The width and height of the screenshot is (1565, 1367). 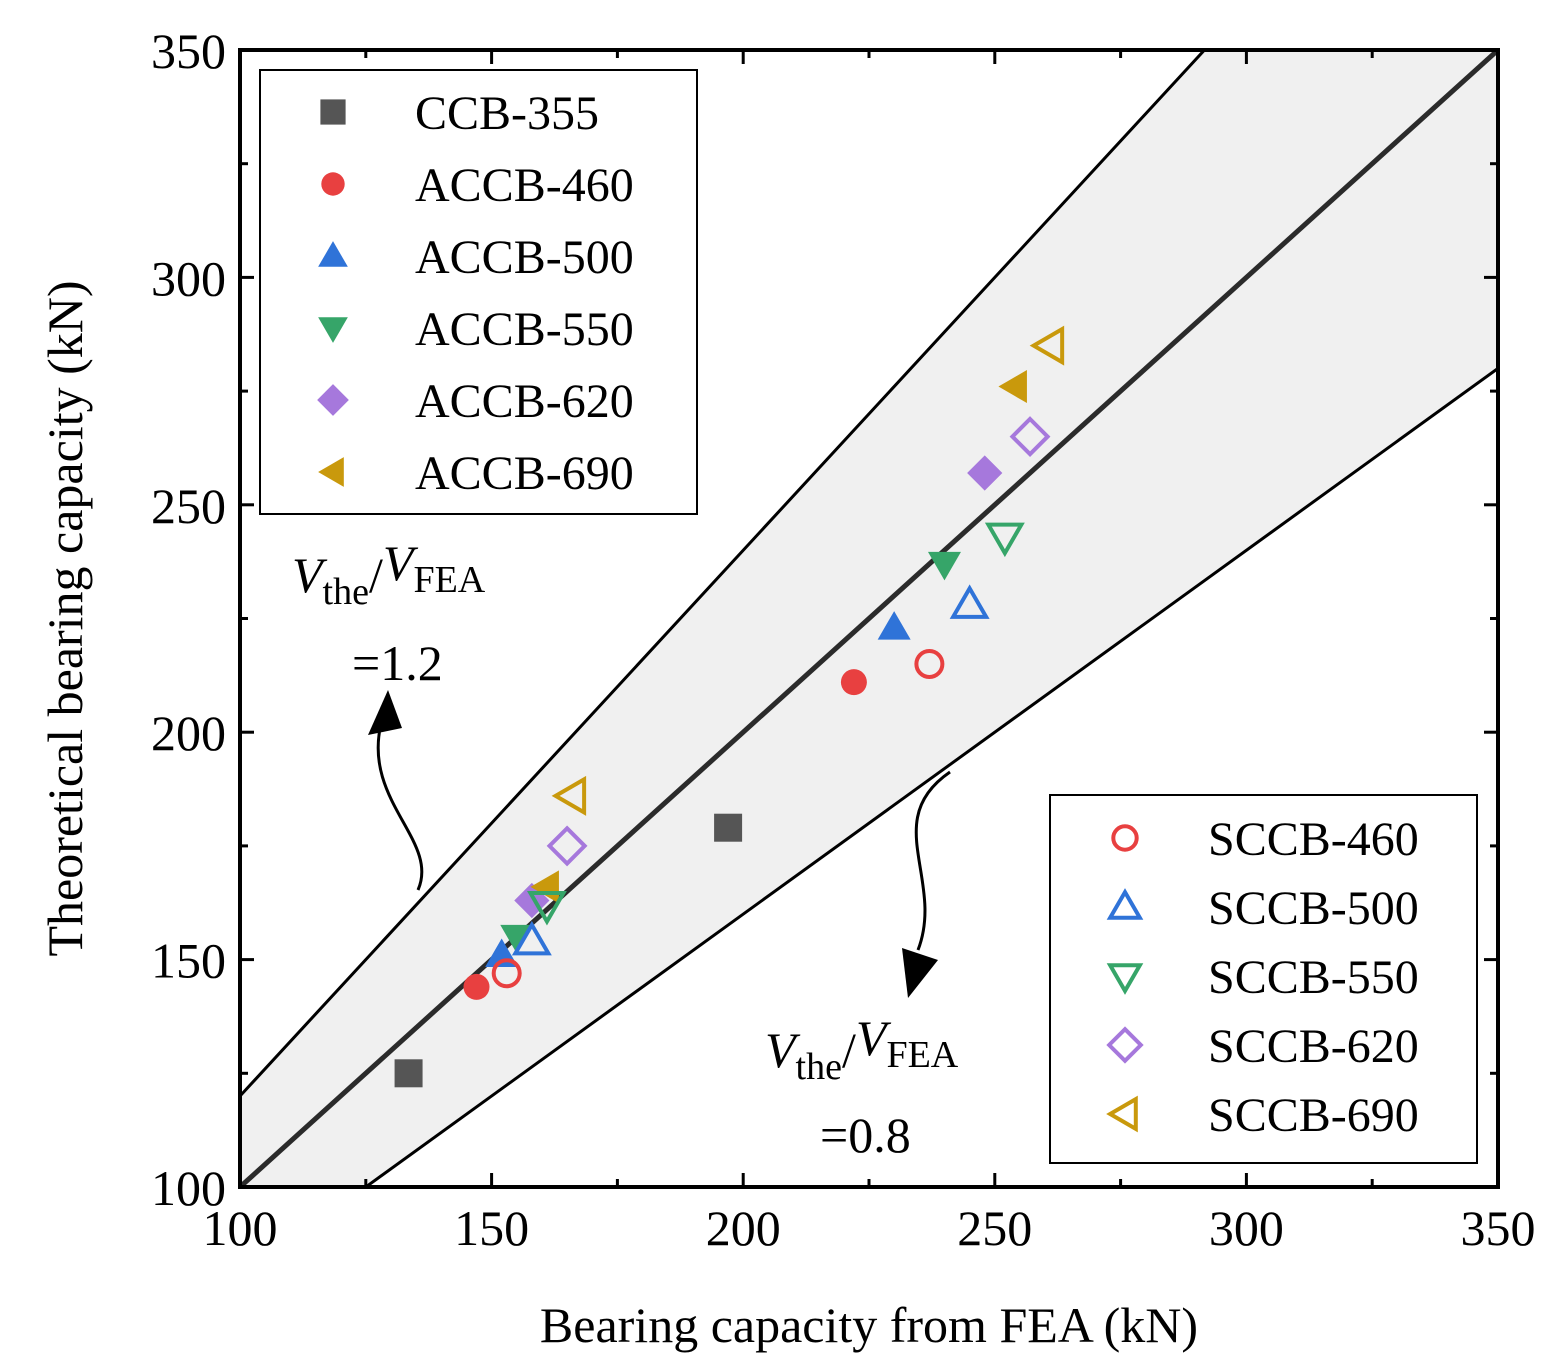 I want to click on legend-bottom-right: SCCB-460 SCCB-500 SCCB-550 SCCB-620 SCCB-690, so click(x=1263, y=979).